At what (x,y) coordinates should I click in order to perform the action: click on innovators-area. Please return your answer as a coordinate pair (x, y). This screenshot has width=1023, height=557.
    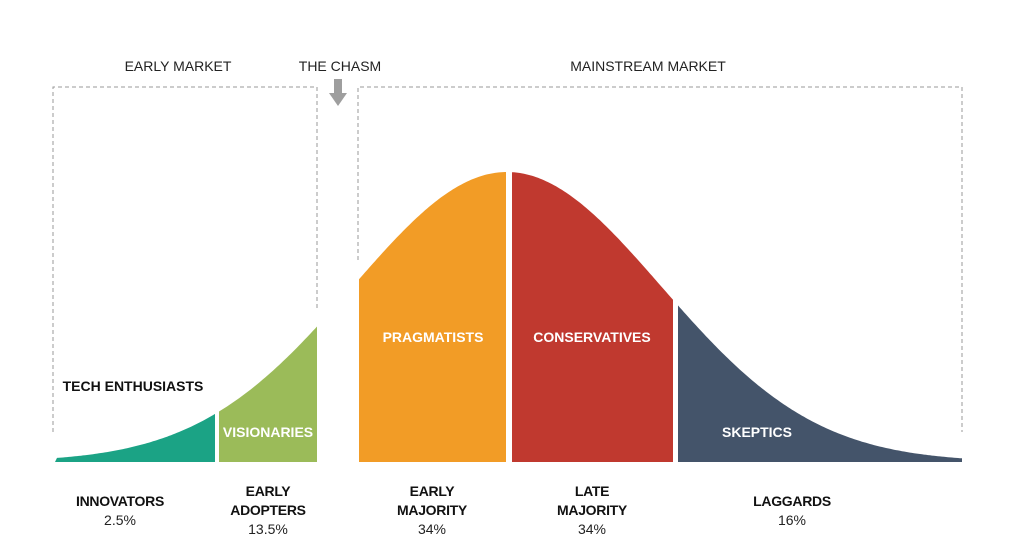
    Looking at the image, I should click on (135, 437).